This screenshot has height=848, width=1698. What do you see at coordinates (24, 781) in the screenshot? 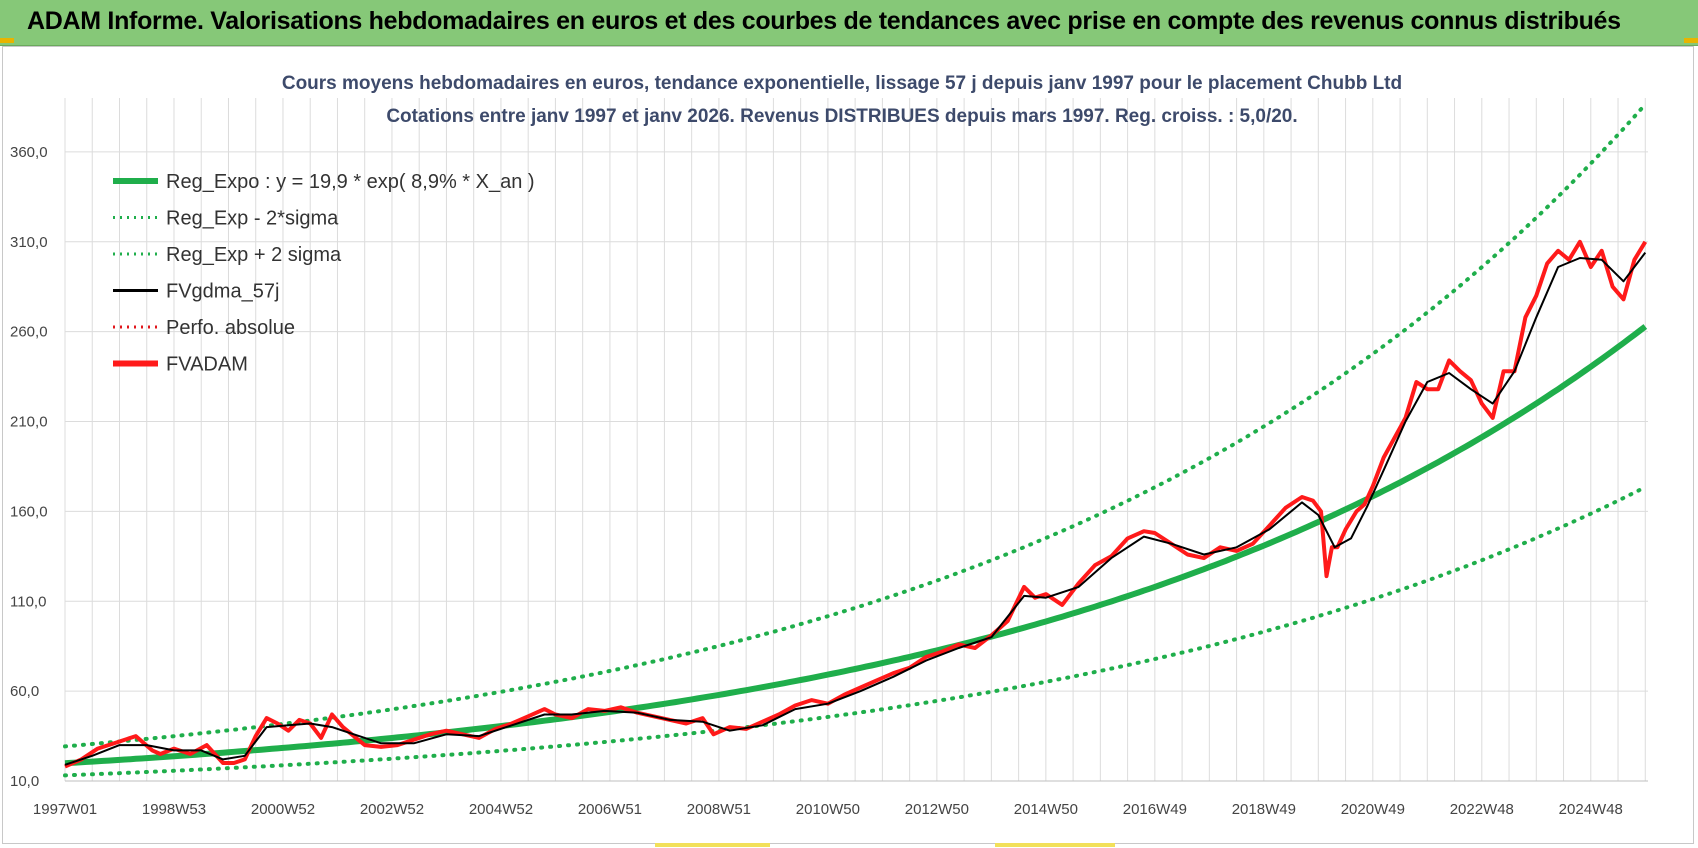
I see `y-tick-label: 10,0` at bounding box center [24, 781].